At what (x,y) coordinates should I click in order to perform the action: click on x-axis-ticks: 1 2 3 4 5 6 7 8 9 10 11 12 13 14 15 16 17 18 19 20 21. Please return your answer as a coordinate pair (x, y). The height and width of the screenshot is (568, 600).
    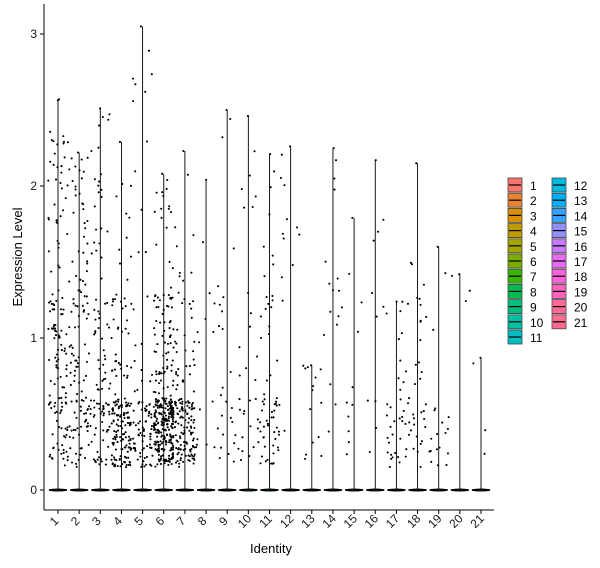
    Looking at the image, I should click on (267, 520).